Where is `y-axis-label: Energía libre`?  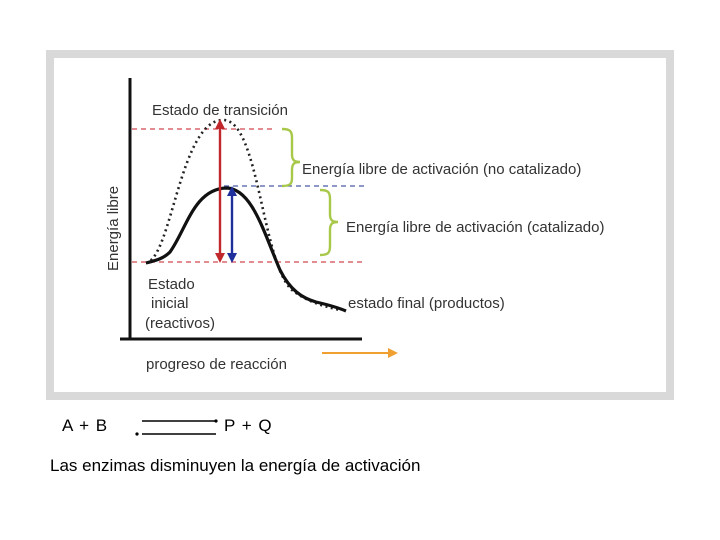
y-axis-label: Energía libre is located at coordinates (113, 228).